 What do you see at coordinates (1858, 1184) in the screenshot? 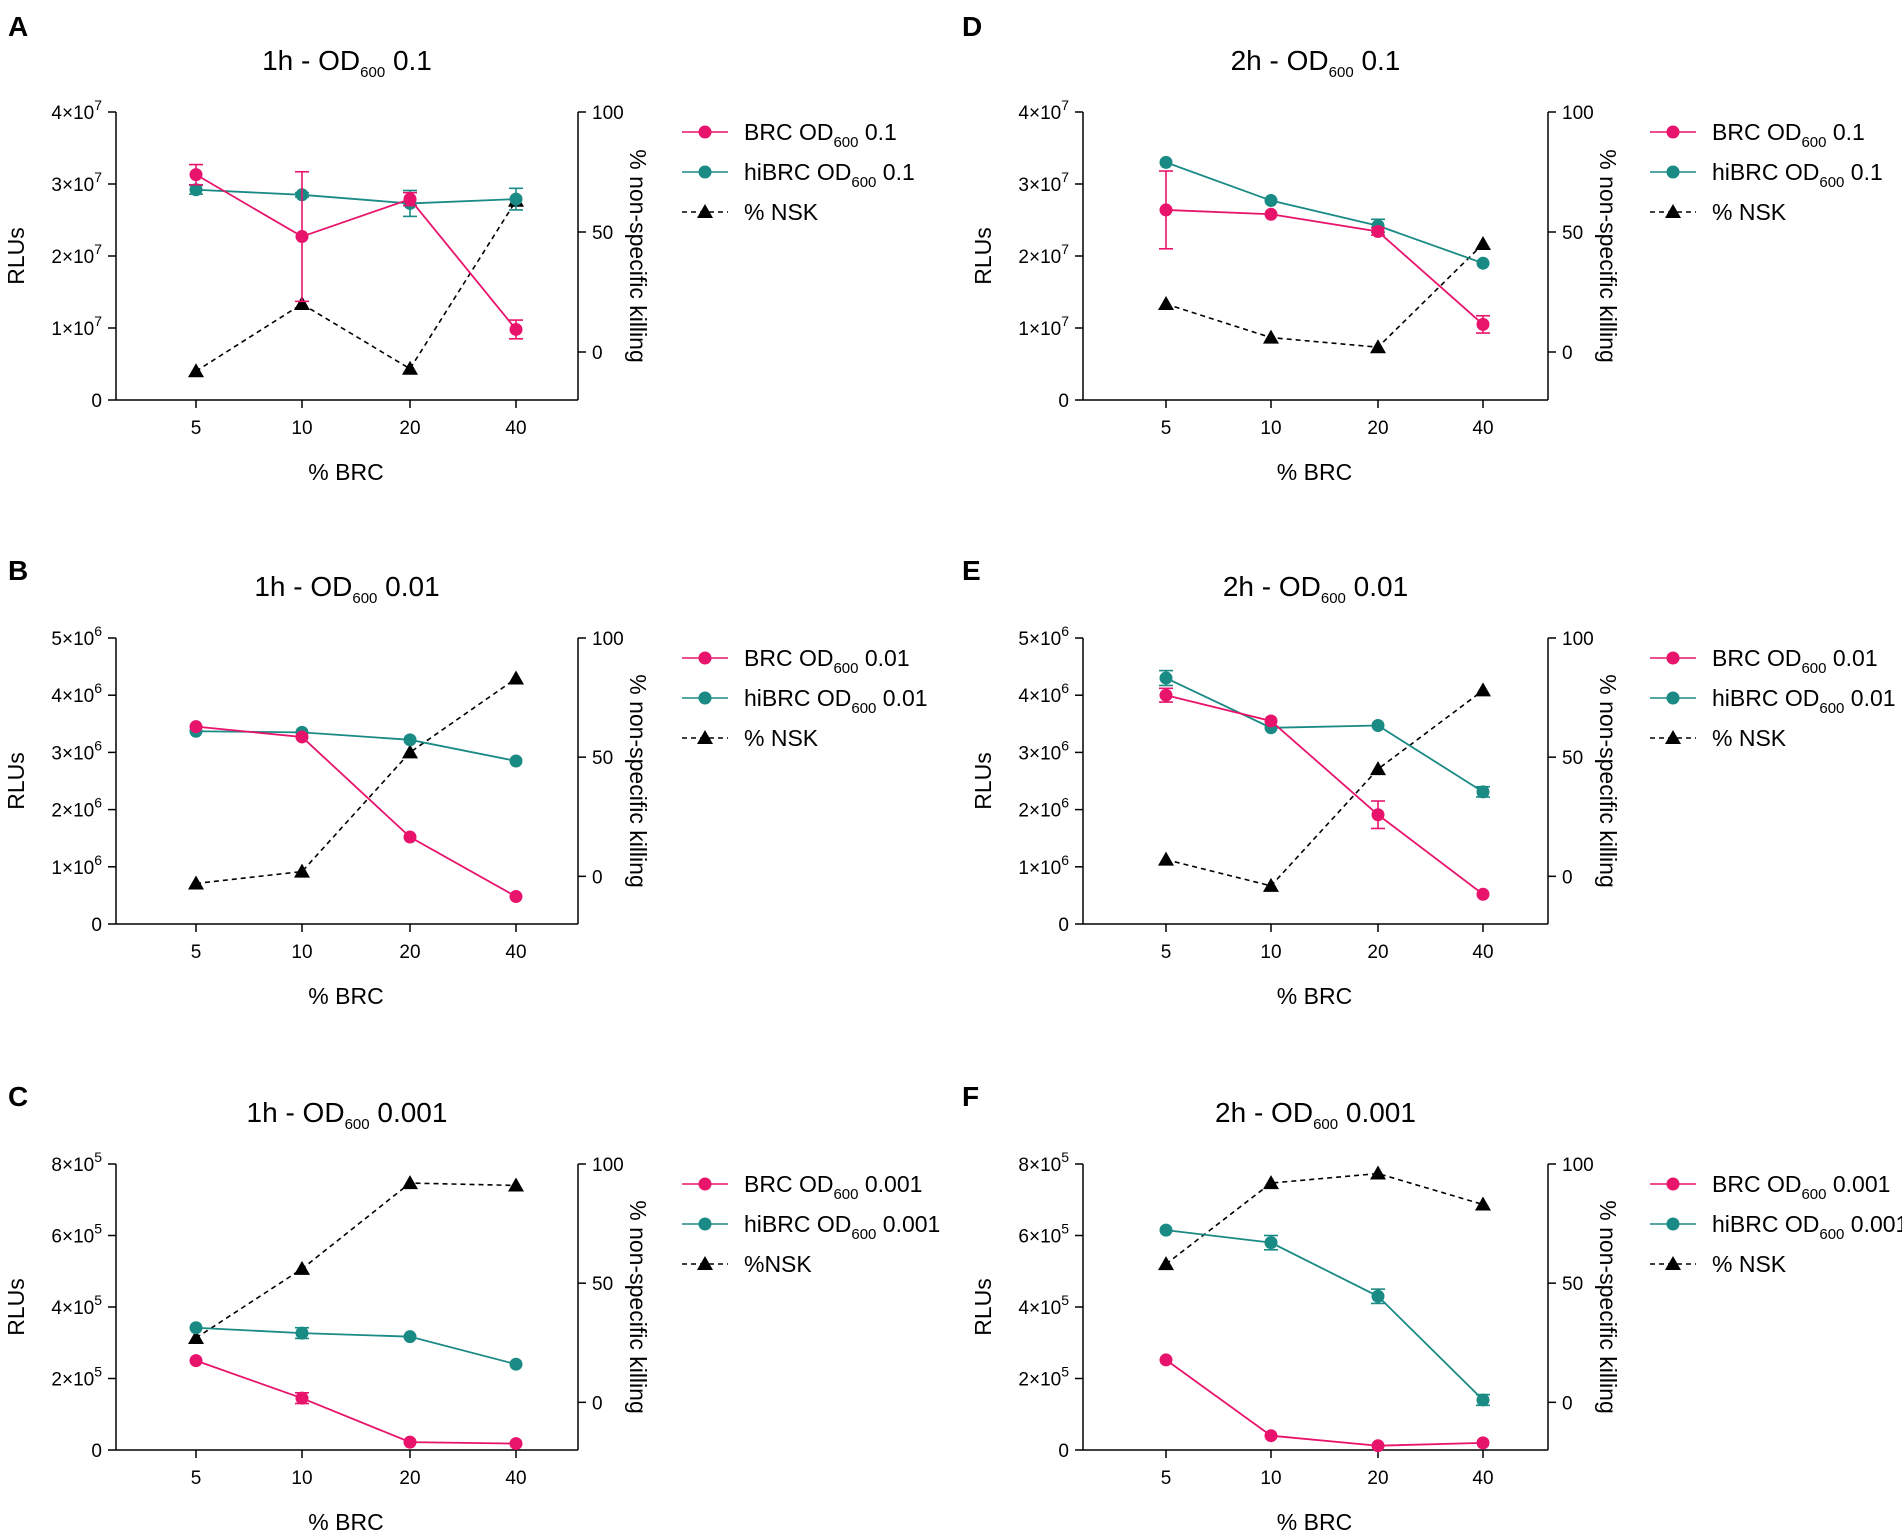
I see `legend-label-brc-f-suffix: 0.001` at bounding box center [1858, 1184].